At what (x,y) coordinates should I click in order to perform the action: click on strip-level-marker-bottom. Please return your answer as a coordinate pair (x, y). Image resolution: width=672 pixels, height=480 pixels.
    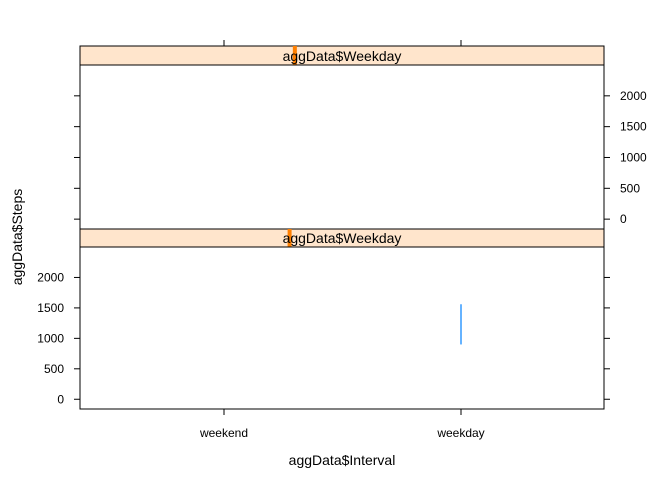
    Looking at the image, I should click on (289, 238).